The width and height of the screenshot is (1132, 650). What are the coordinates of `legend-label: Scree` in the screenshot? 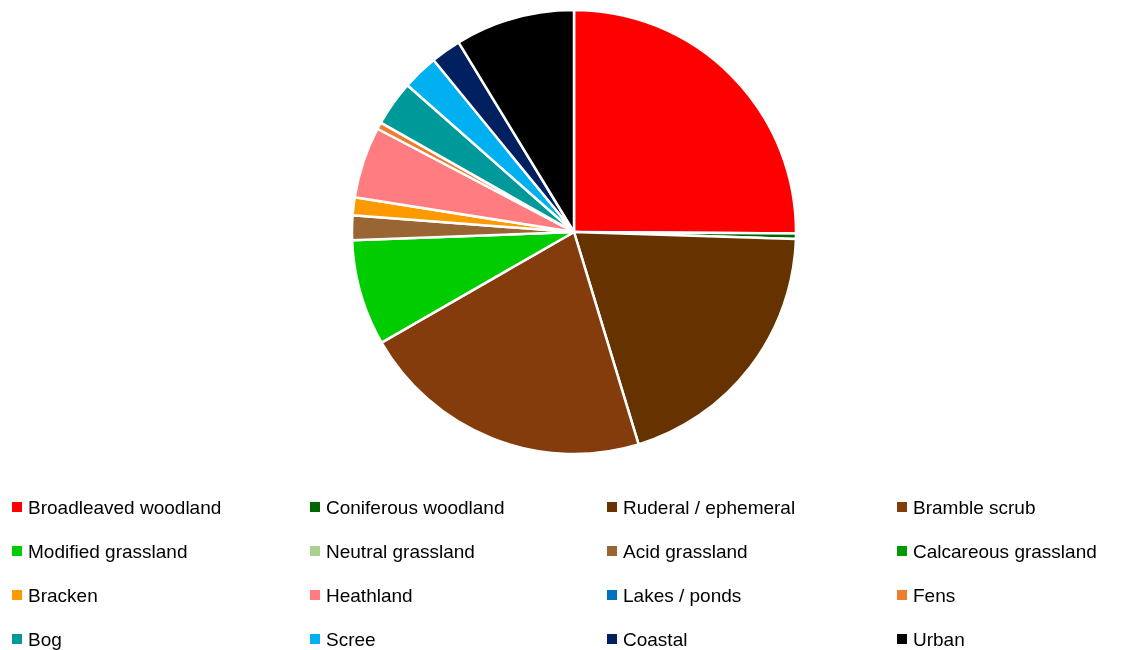 It's located at (351, 639).